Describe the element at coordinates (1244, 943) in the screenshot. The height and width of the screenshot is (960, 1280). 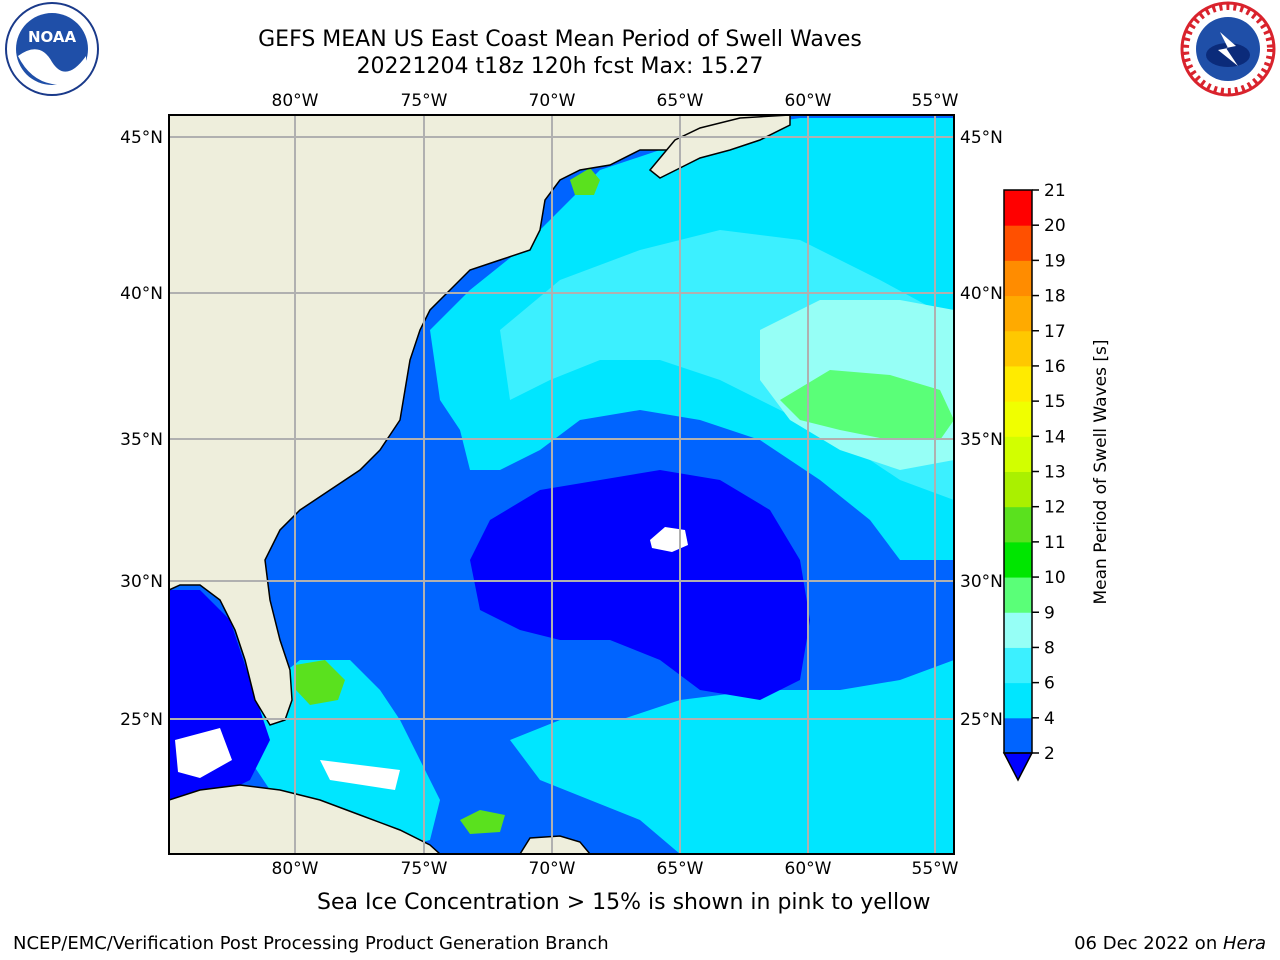
I see `credit-host: Hera` at that location.